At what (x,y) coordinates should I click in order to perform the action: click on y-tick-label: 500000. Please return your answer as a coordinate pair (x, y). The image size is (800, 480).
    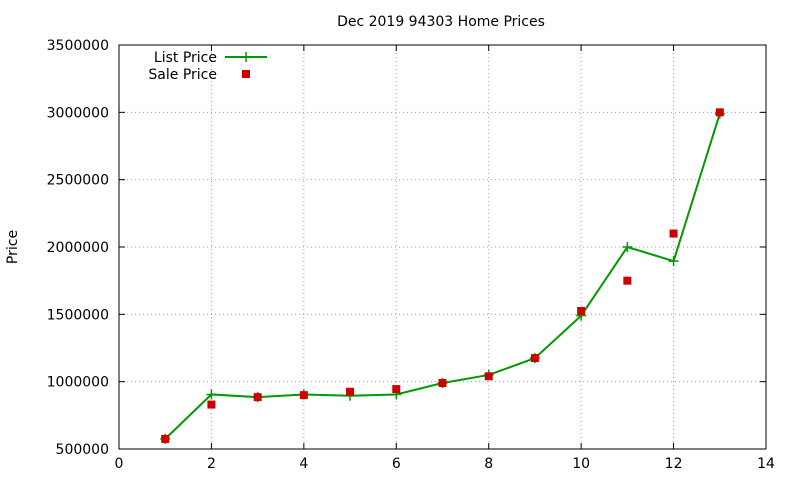
    Looking at the image, I should click on (82, 450).